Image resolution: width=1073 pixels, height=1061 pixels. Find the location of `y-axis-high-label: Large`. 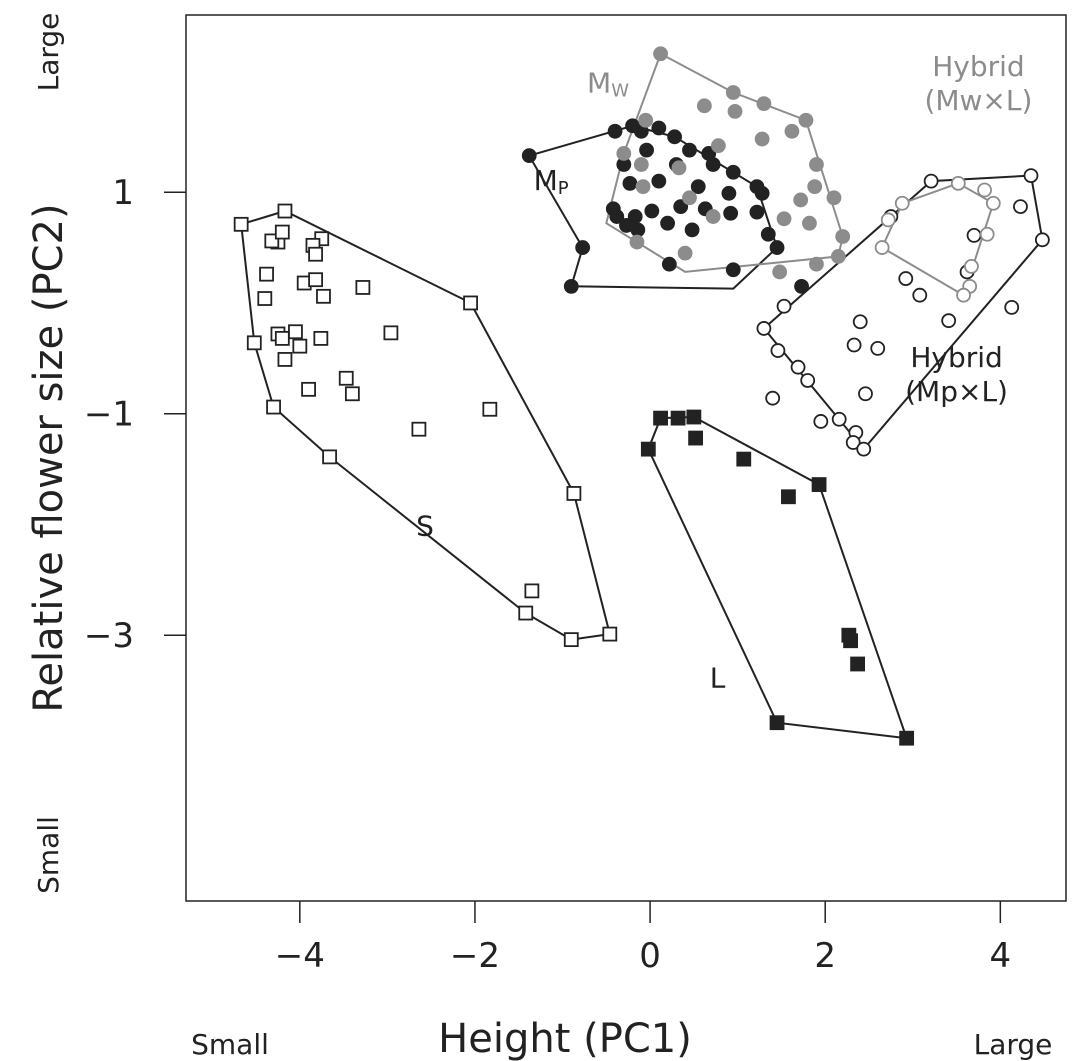

y-axis-high-label: Large is located at coordinates (48, 52).